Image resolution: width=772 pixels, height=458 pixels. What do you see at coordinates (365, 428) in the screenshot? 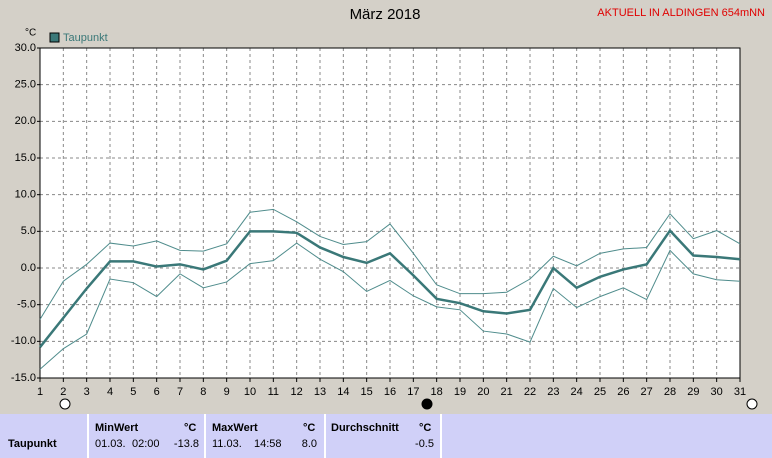
I see `header: Durchschnitt` at bounding box center [365, 428].